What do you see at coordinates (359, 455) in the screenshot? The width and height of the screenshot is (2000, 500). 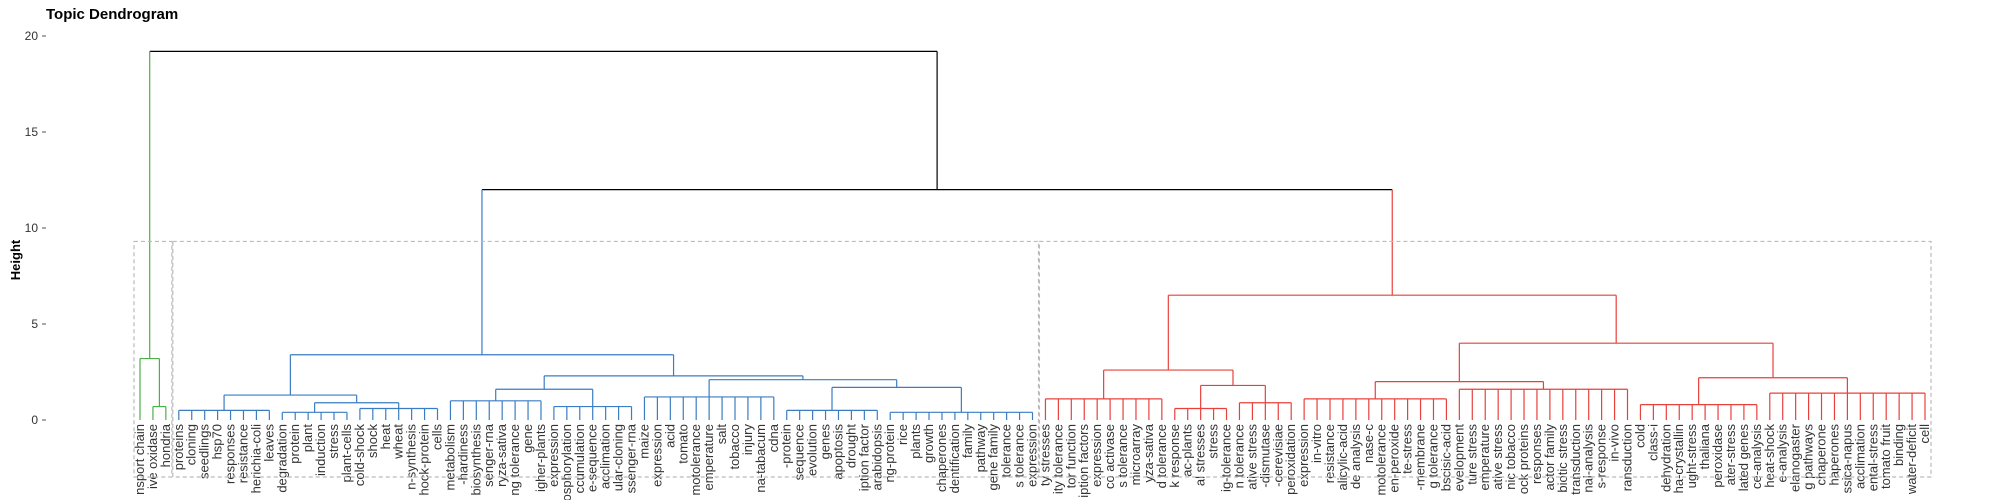 I see `leaf-label: cold-shock` at bounding box center [359, 455].